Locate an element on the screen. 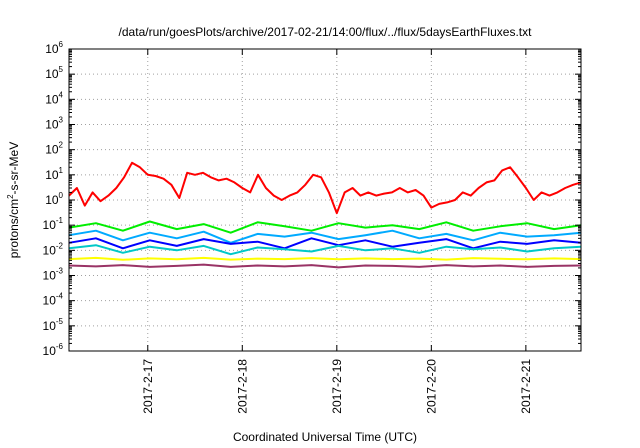 Image resolution: width=640 pixels, height=448 pixels. y-tick-label-exponent: 0 is located at coordinates (61, 195).